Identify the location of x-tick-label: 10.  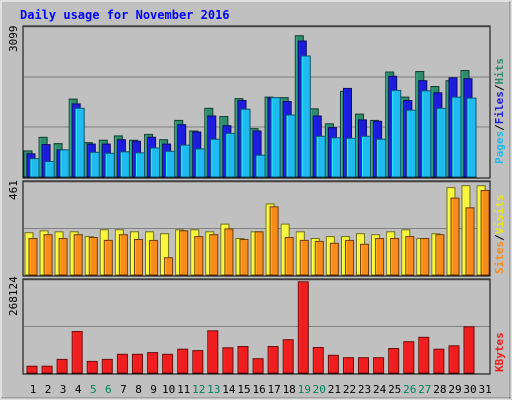
(168, 389).